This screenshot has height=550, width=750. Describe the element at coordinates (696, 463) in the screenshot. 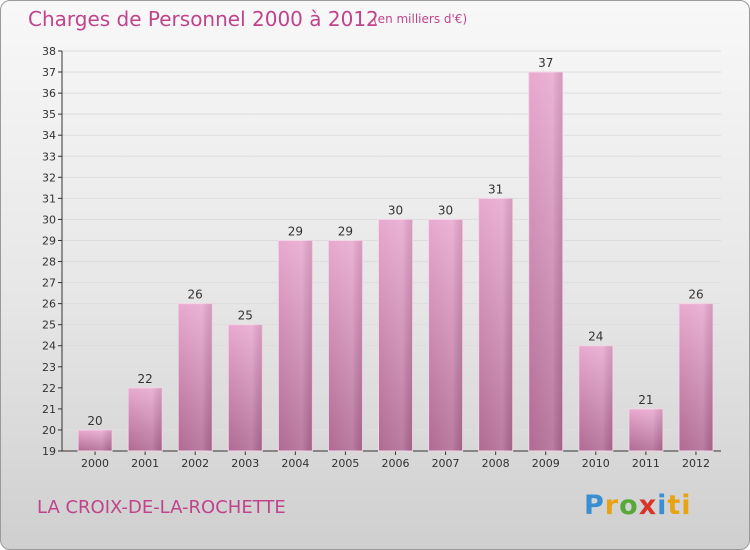

I see `x-tick-label-2012: 2012` at that location.